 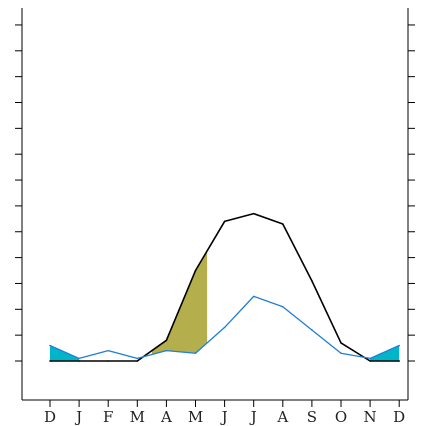 What do you see at coordinates (341, 417) in the screenshot?
I see `x-tick-label: O` at bounding box center [341, 417].